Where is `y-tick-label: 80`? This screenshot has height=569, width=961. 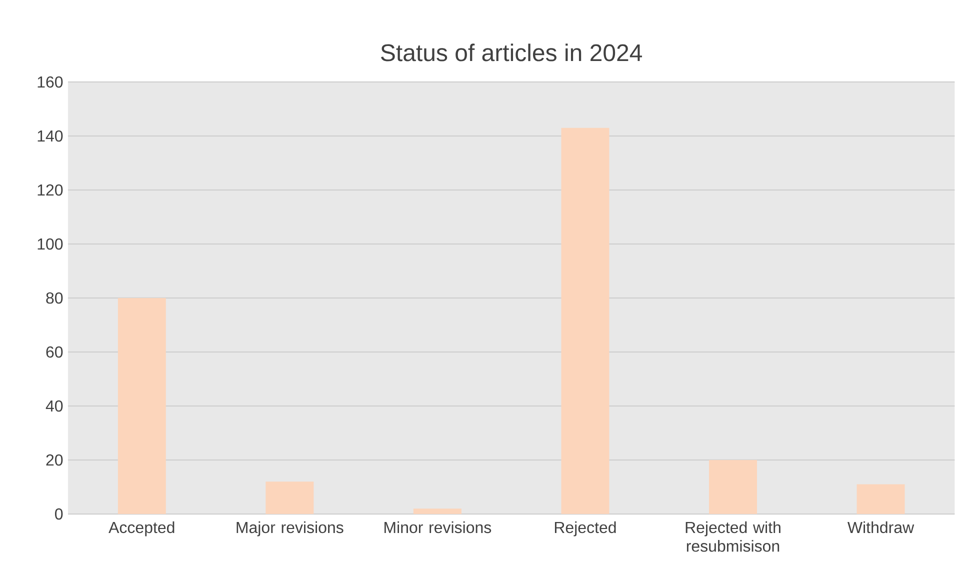
y-tick-label: 80 is located at coordinates (54, 298).